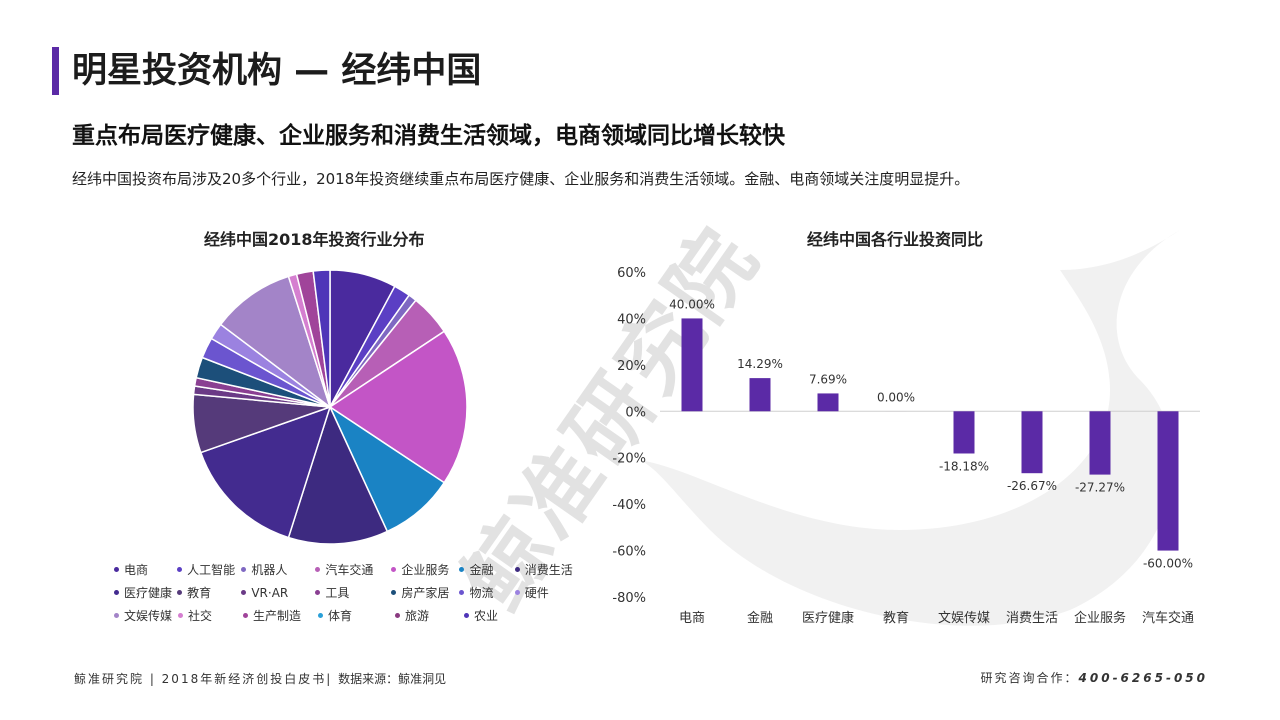 This screenshot has width=1280, height=720. I want to click on x-tick-label: 医疗健康, so click(828, 618).